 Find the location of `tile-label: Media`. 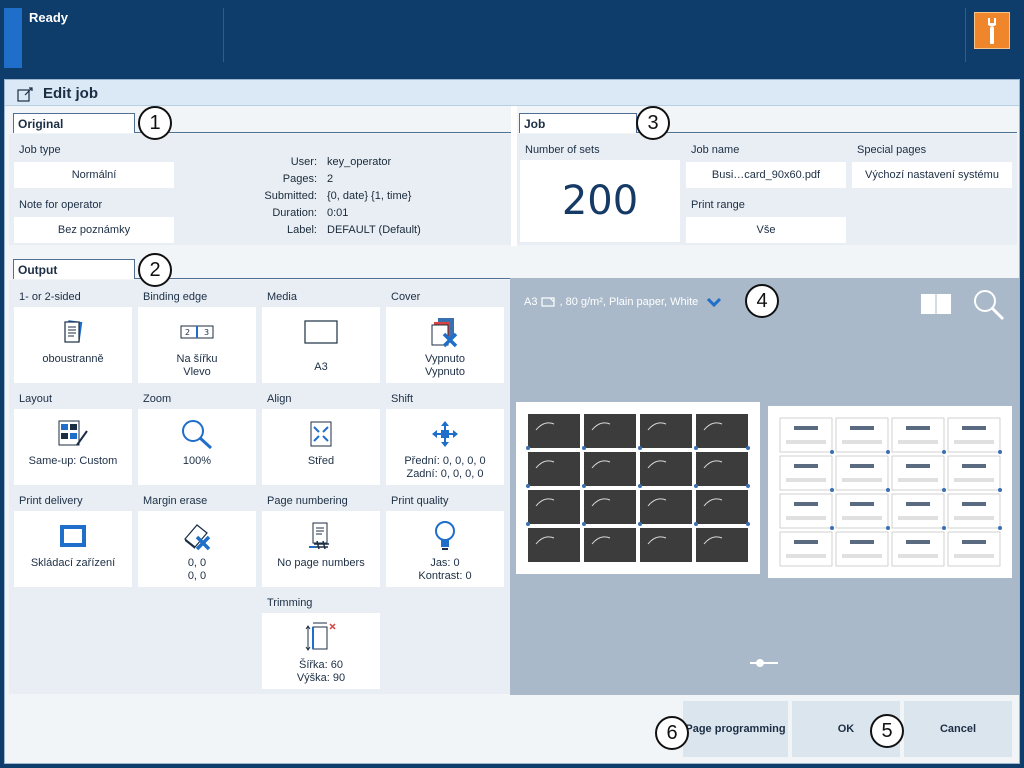

tile-label: Media is located at coordinates (321, 297).